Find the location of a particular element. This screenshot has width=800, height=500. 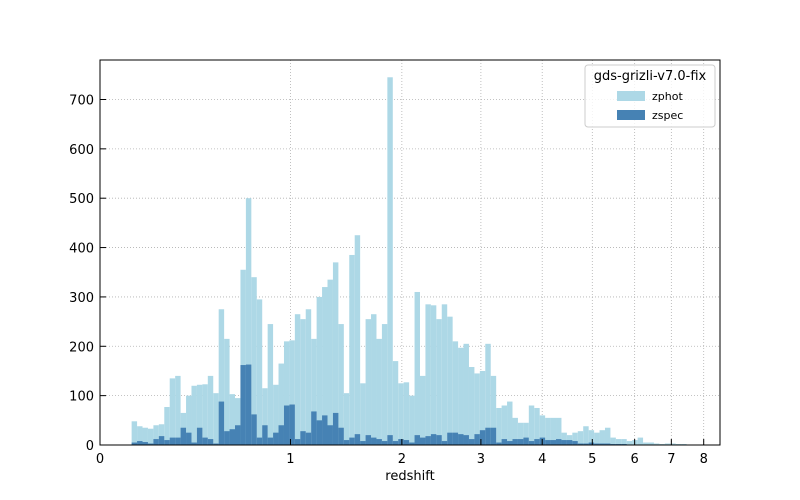

x-tick-label: 8 is located at coordinates (704, 459).